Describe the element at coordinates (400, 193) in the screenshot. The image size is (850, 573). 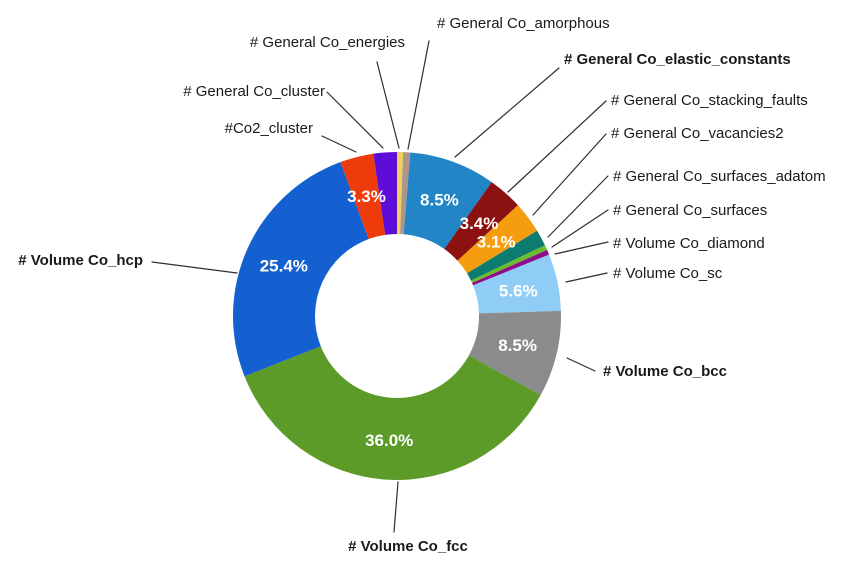
I see `pie-slice-general-co-energies` at that location.